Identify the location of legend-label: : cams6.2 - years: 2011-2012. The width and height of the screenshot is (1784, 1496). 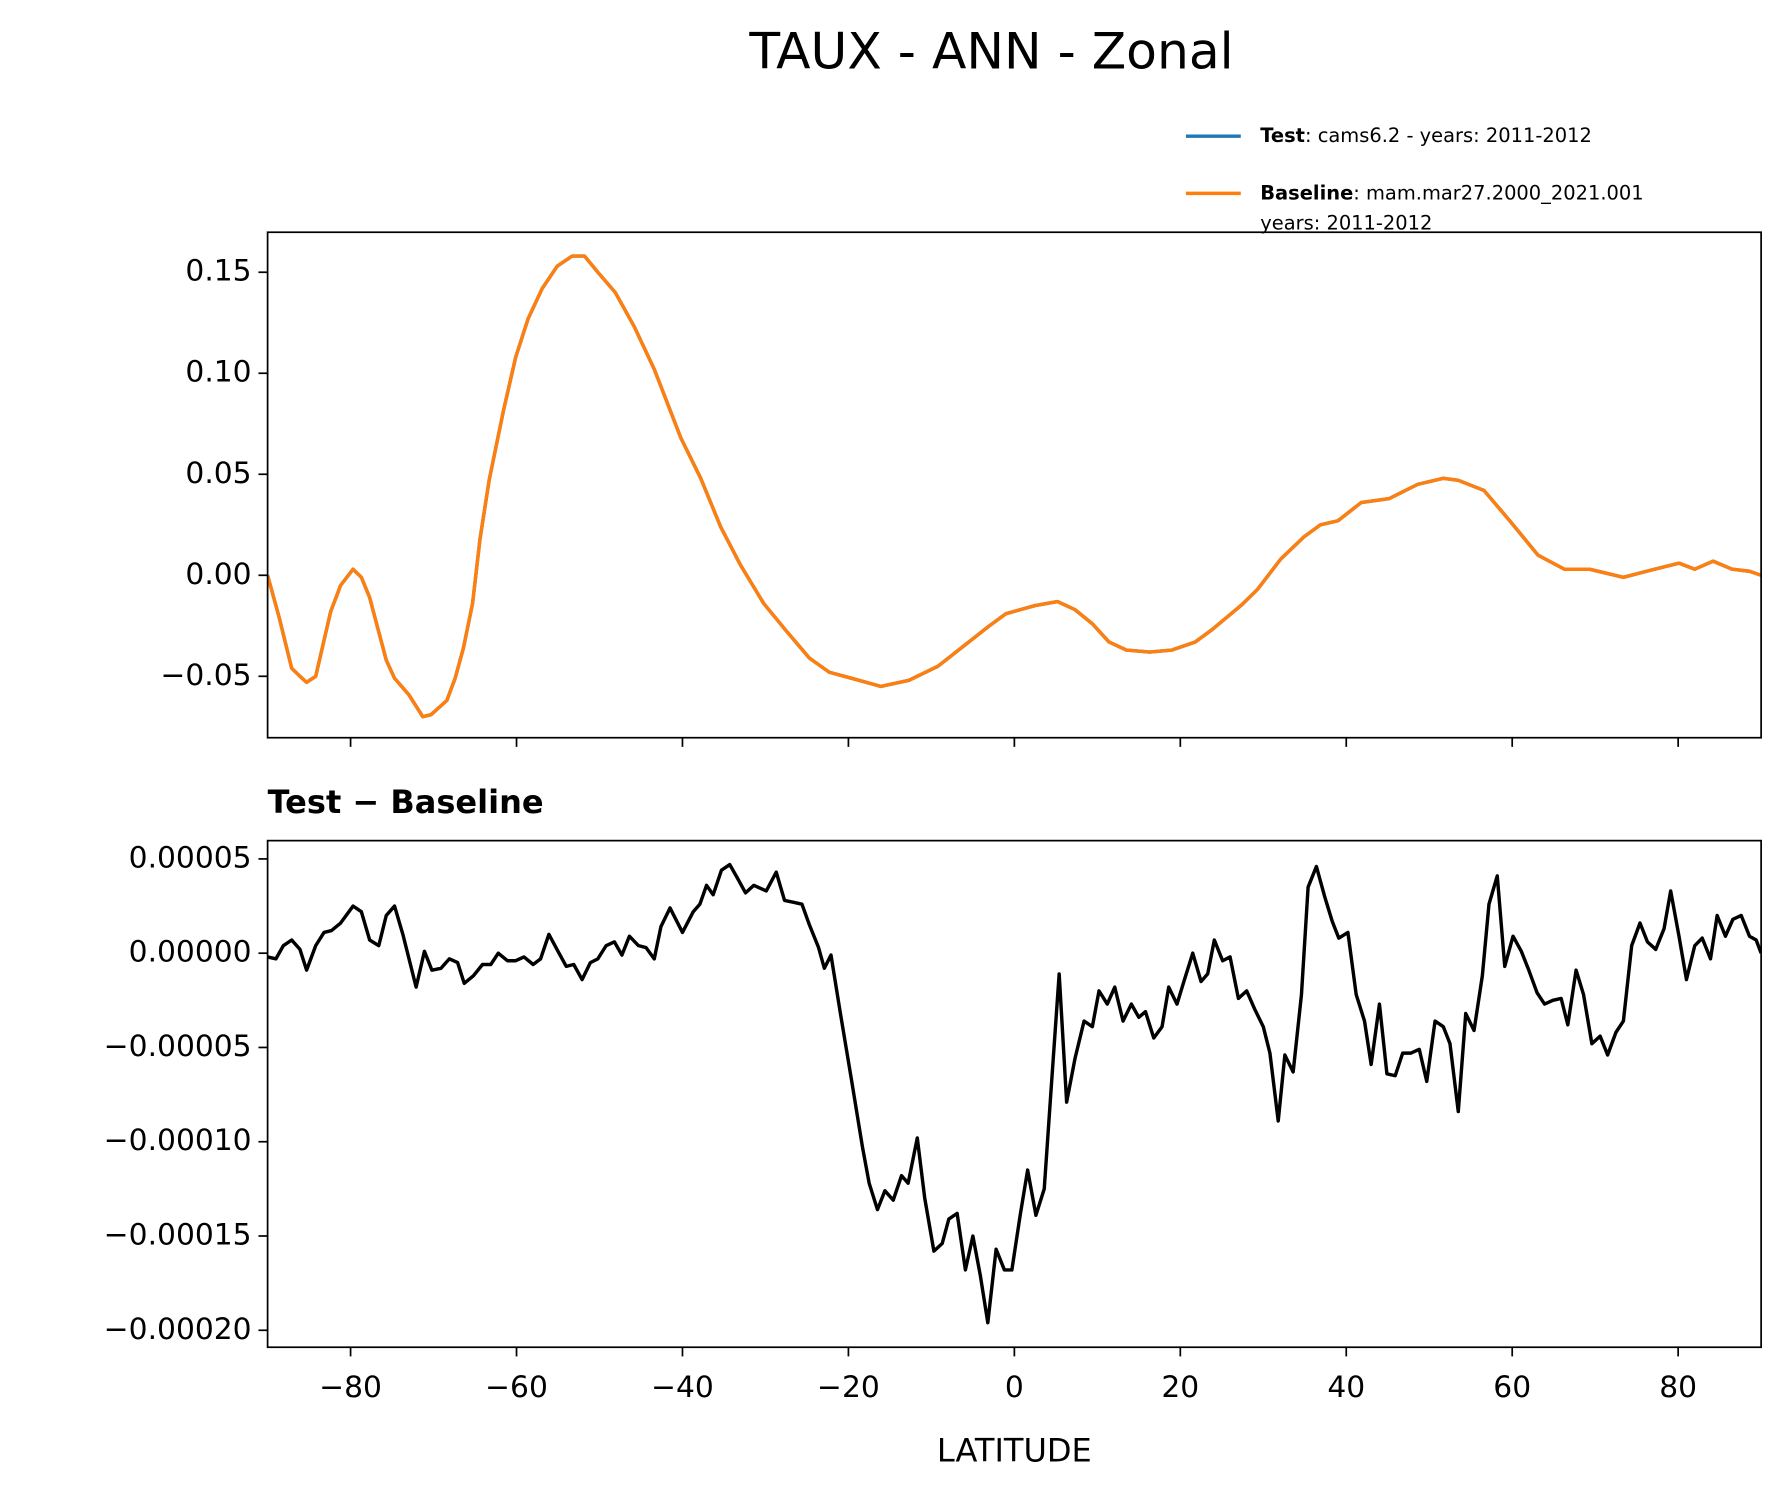
(1448, 135).